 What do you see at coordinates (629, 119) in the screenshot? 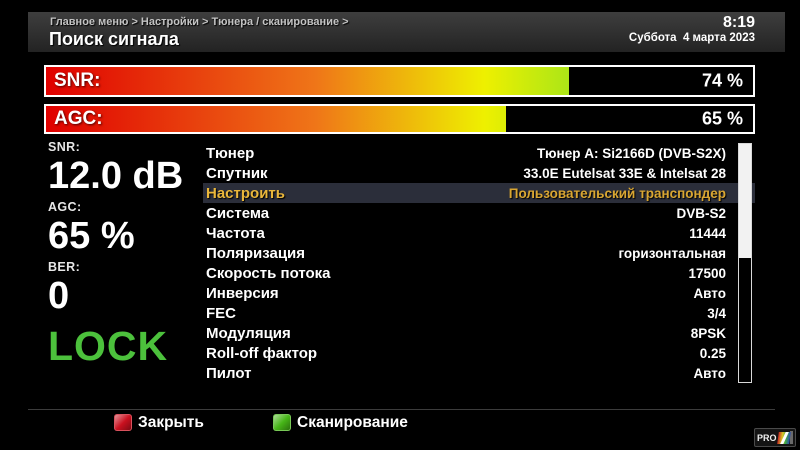
I see `agc-bar-empty` at bounding box center [629, 119].